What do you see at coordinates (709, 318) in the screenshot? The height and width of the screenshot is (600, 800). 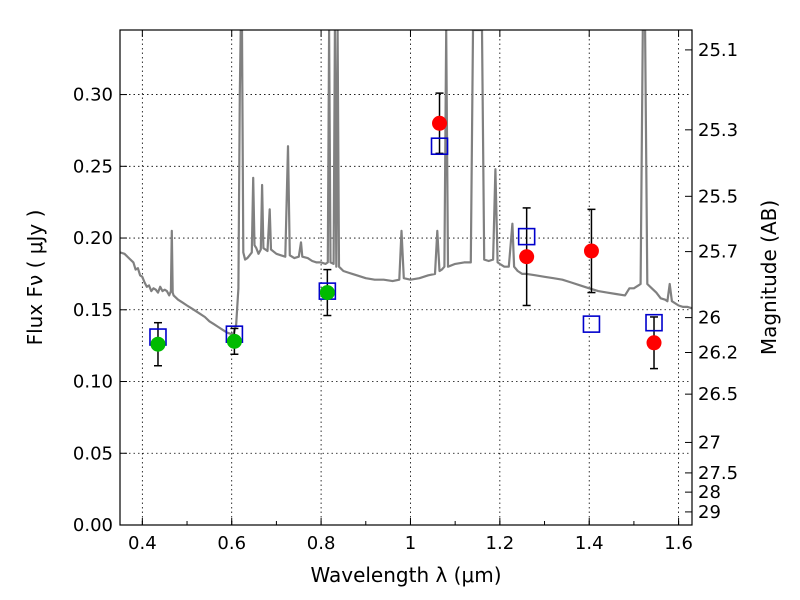 I see `y2-tick-label: 26` at bounding box center [709, 318].